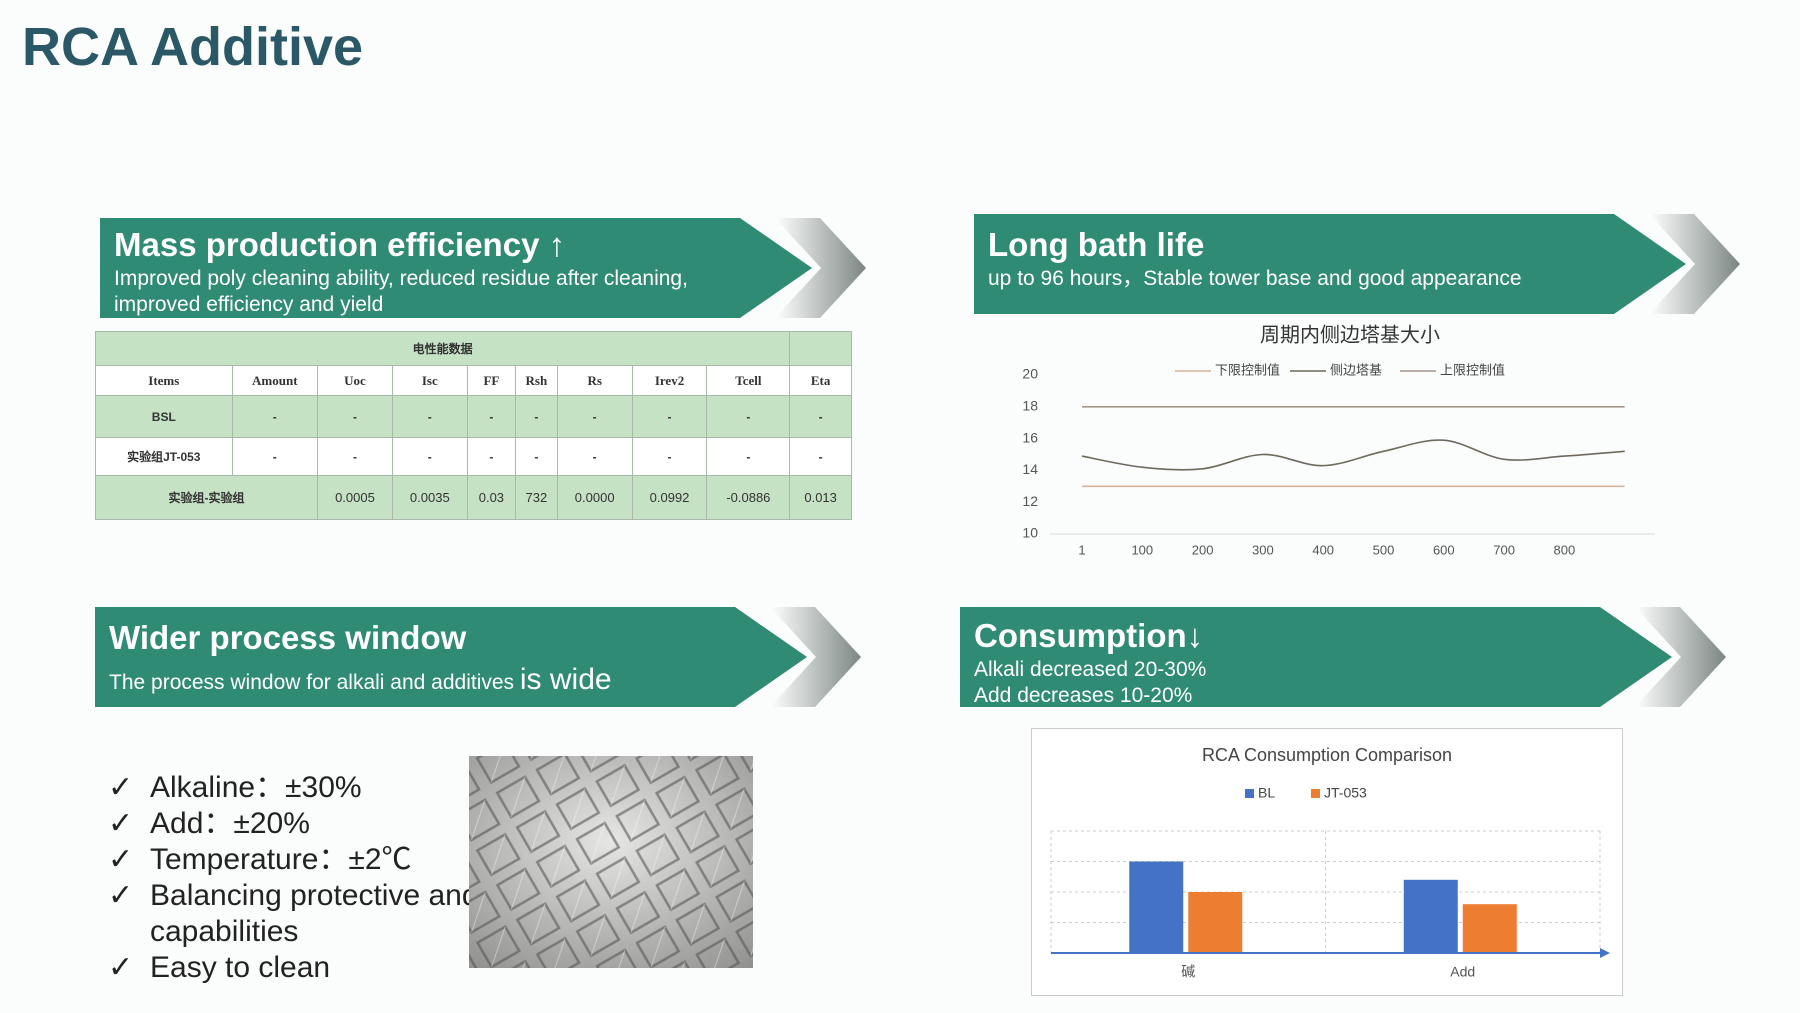  I want to click on banner-heading: Wider process window, so click(288, 637).